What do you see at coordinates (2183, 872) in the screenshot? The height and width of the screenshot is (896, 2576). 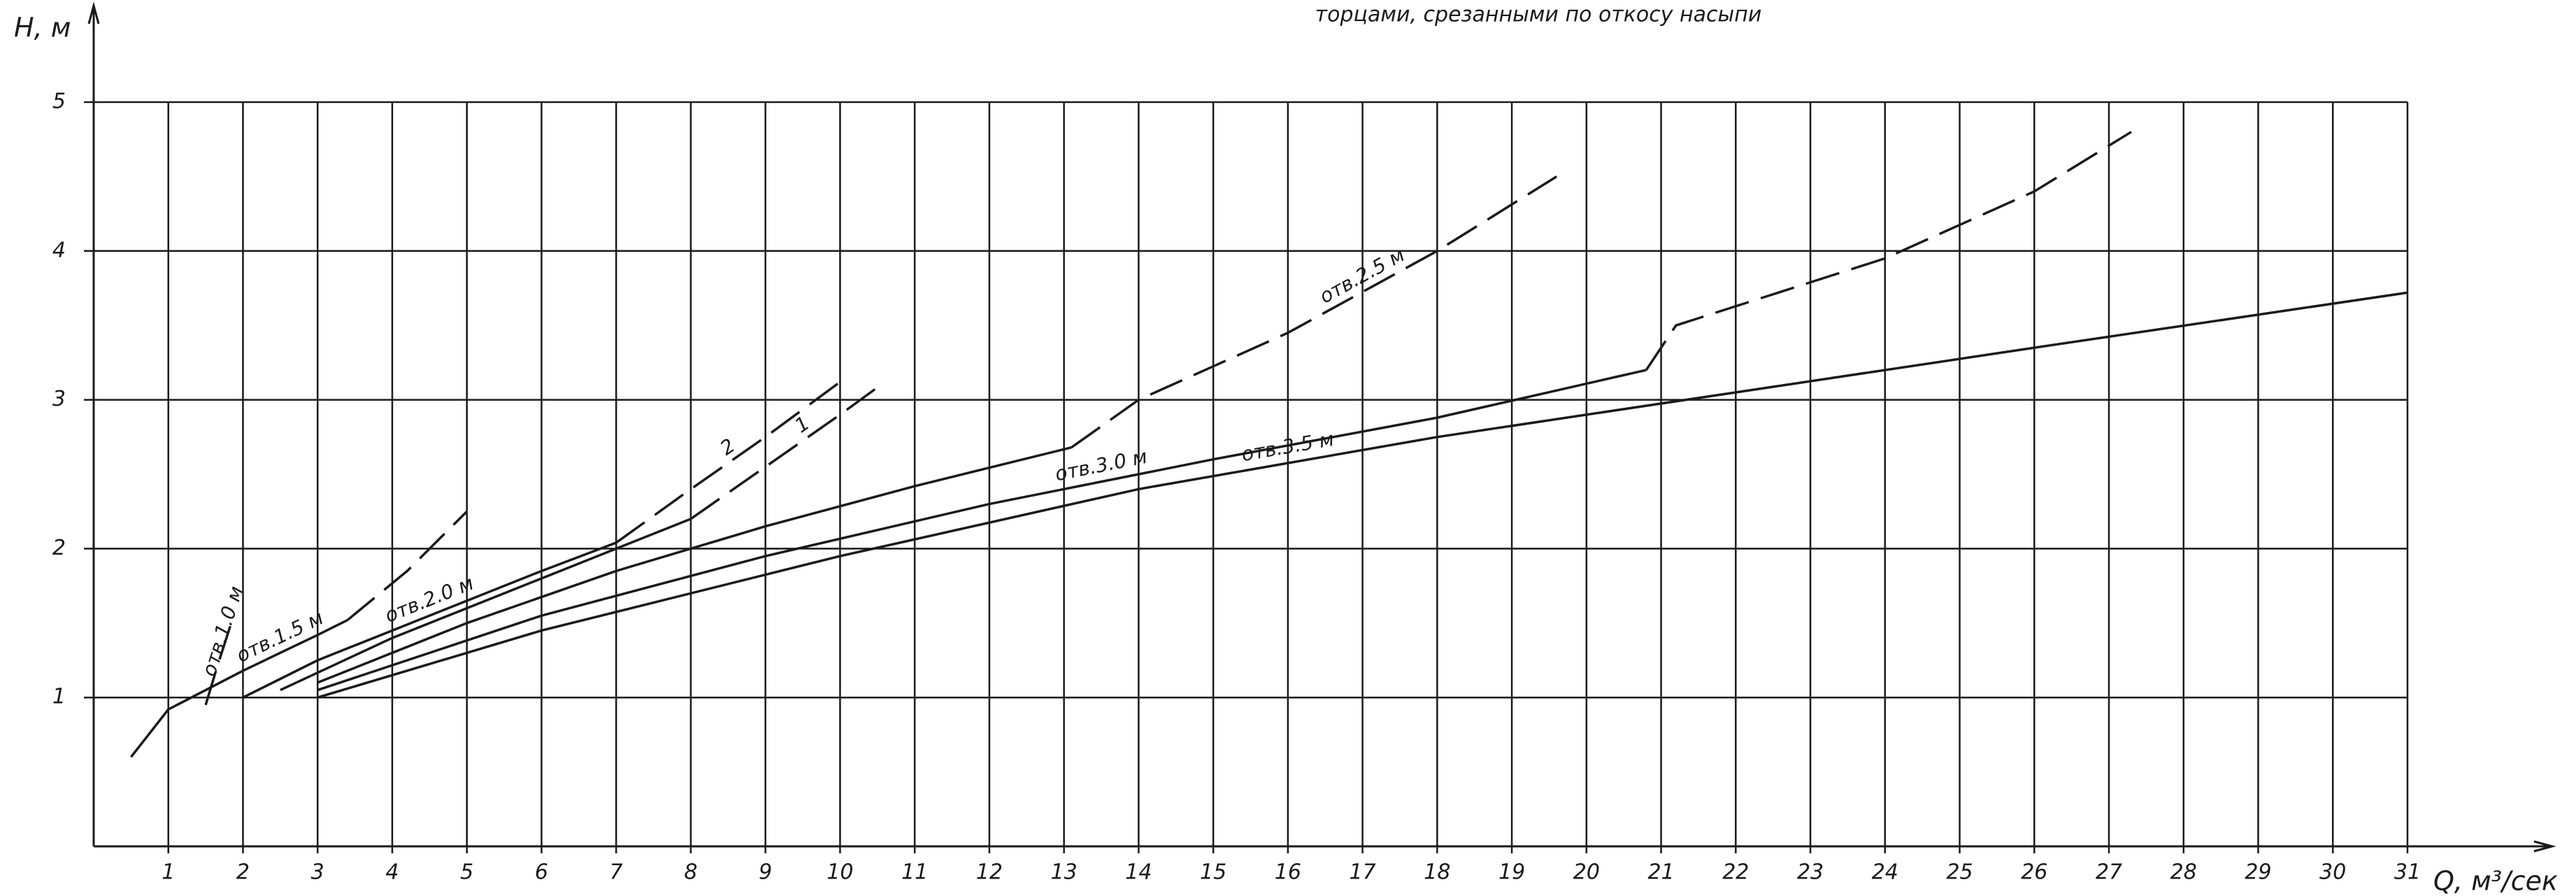 I see `x-tick-label: 28` at bounding box center [2183, 872].